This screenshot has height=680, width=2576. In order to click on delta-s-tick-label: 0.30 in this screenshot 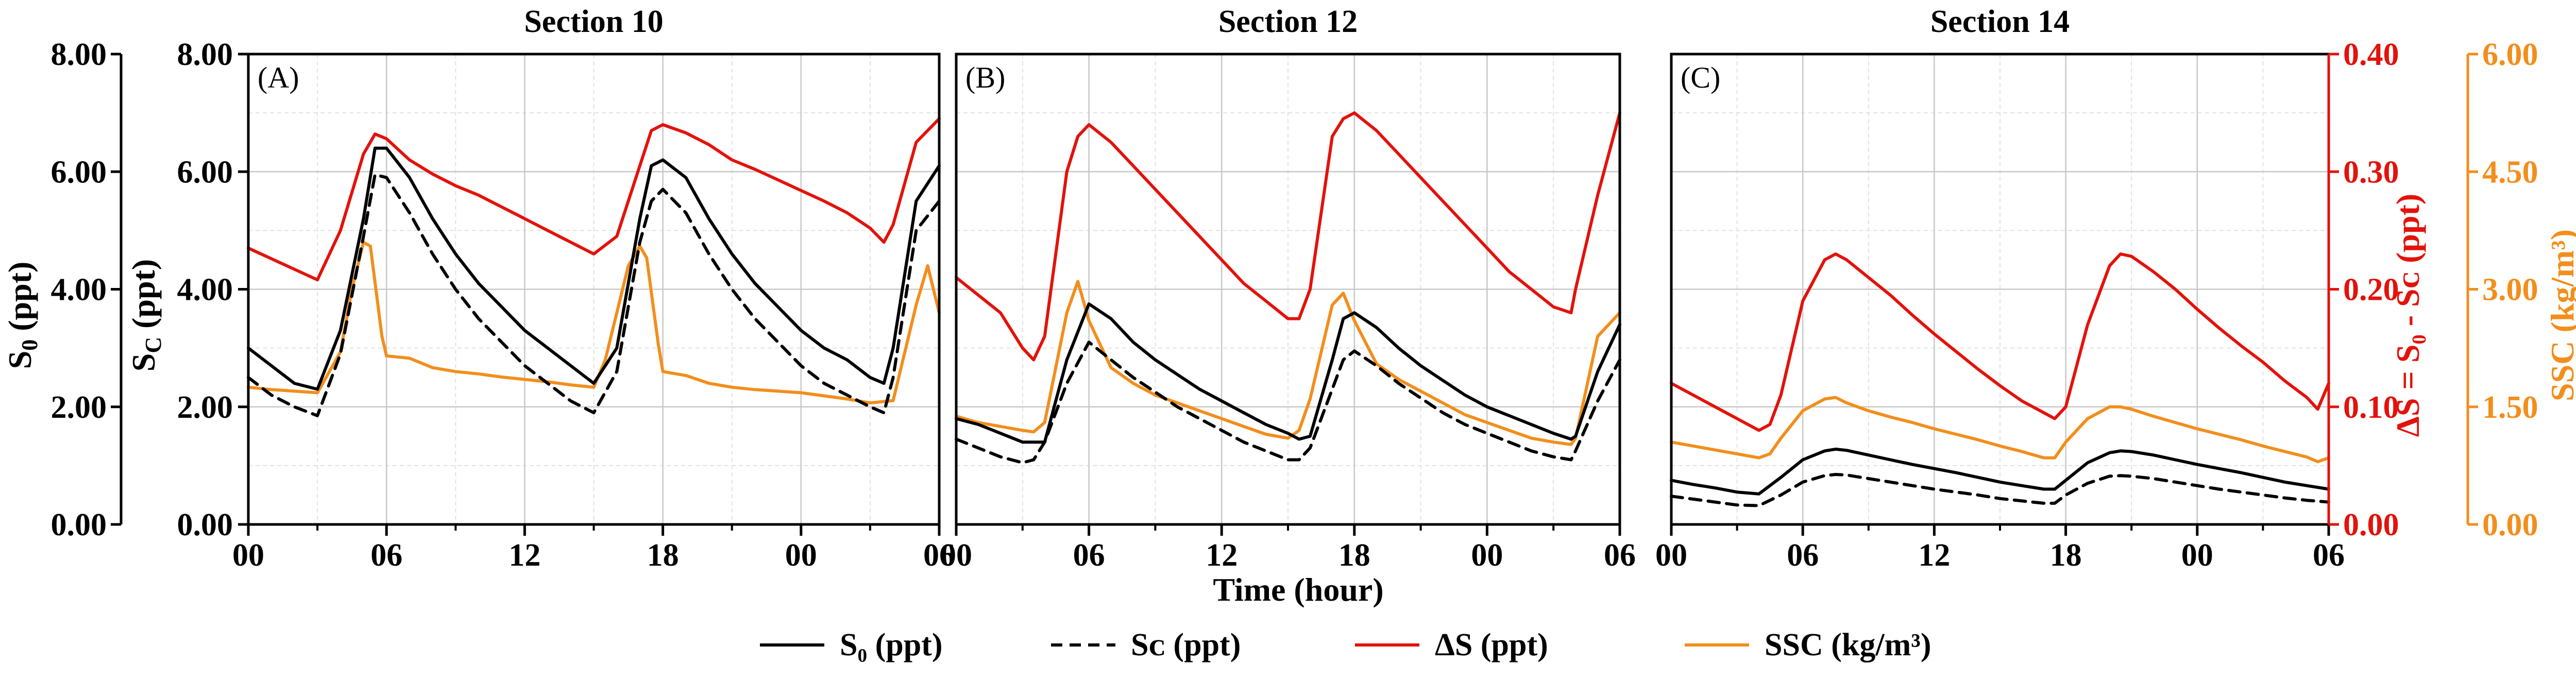, I will do `click(2371, 172)`.